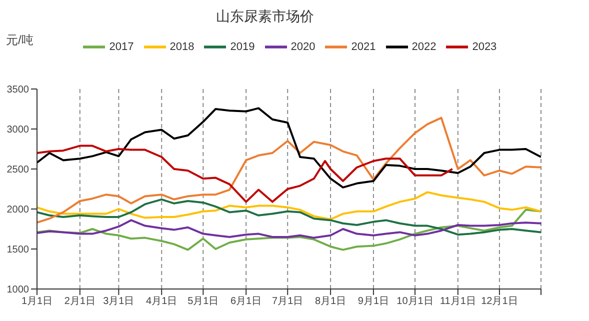  What do you see at coordinates (415, 302) in the screenshot?
I see `x-tick-label: 10月1日` at bounding box center [415, 302].